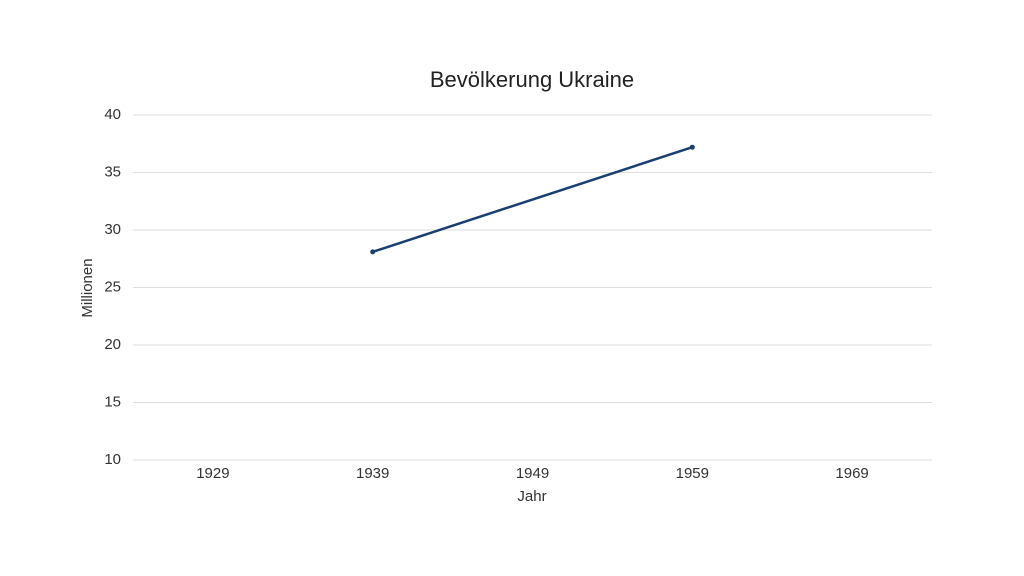 The height and width of the screenshot is (576, 1024). I want to click on y-tick-label: 10, so click(112, 459).